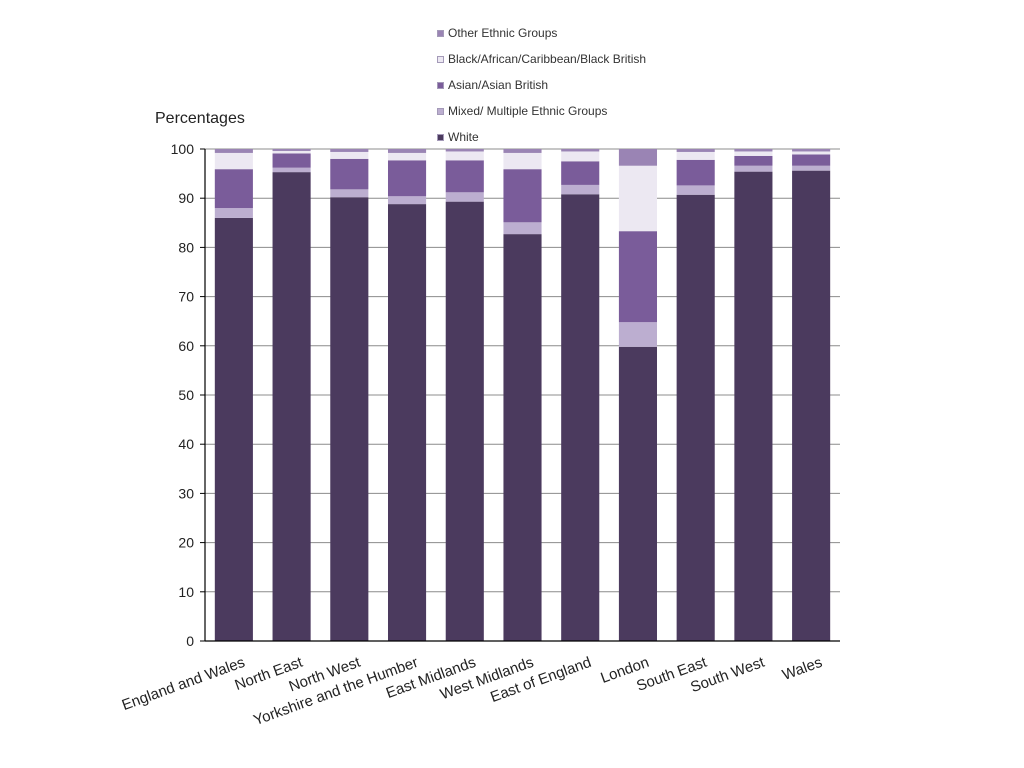  What do you see at coordinates (463, 137) in the screenshot?
I see `legend-label-white: White` at bounding box center [463, 137].